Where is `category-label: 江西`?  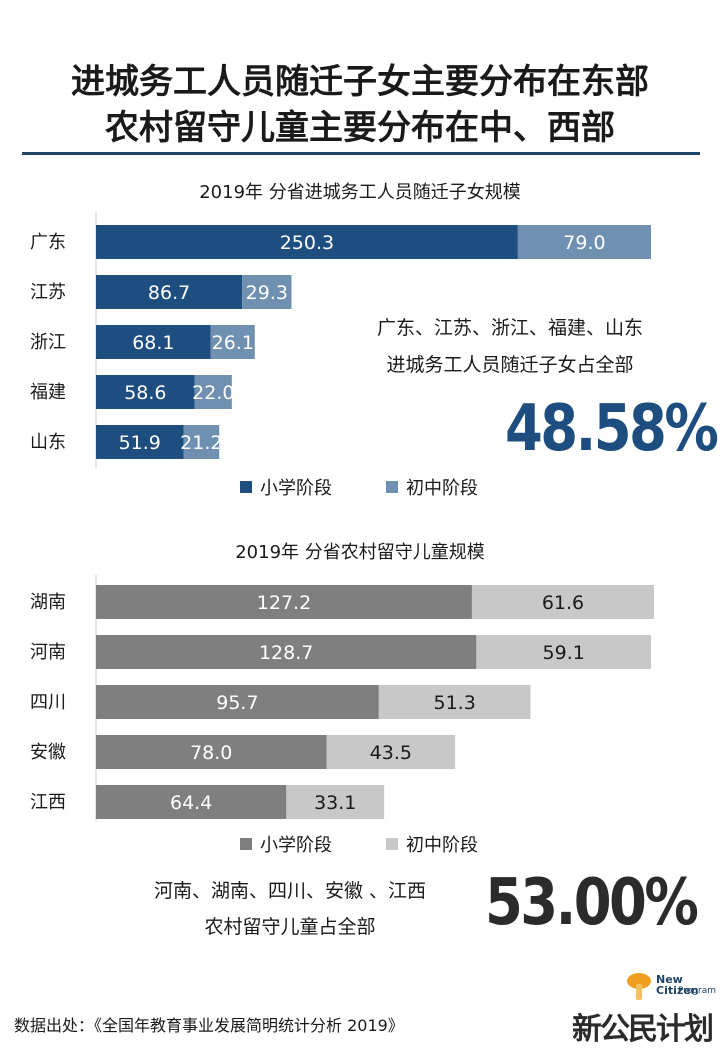 category-label: 江西 is located at coordinates (48, 802).